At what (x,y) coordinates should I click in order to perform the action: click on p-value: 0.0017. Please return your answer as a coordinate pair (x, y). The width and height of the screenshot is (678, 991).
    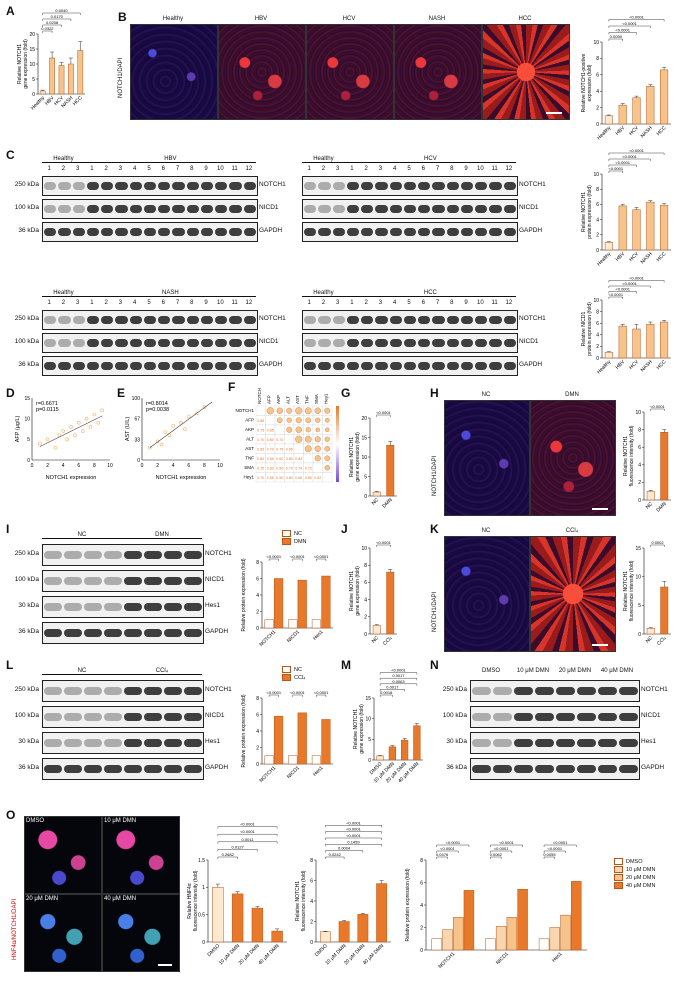
    Looking at the image, I should click on (392, 686).